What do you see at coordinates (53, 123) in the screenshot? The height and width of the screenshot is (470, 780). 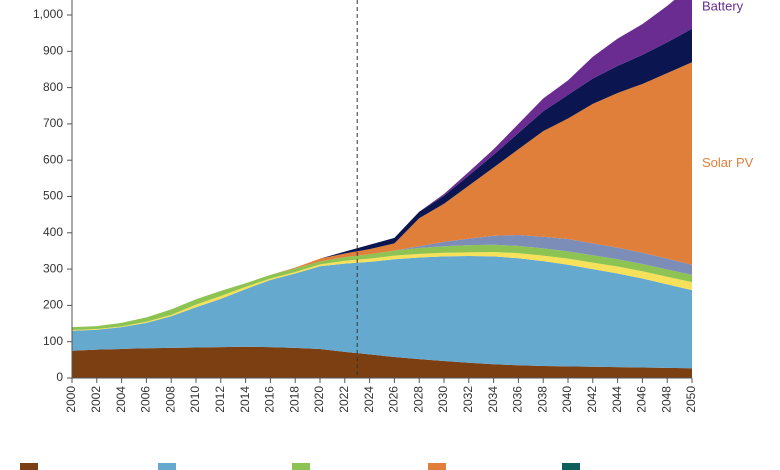 I see `y-tick-label: 700` at bounding box center [53, 123].